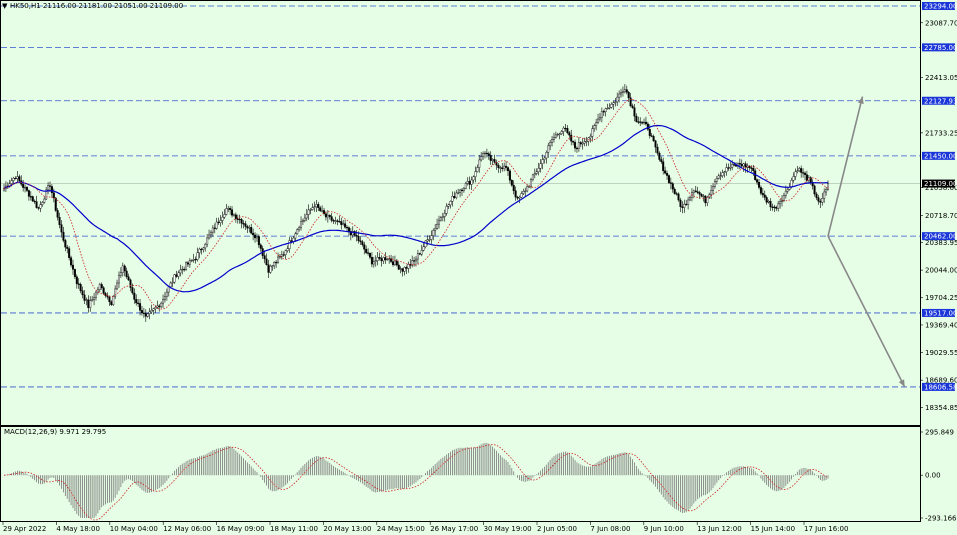 This screenshot has height=535, width=957. Describe the element at coordinates (294, 529) in the screenshot. I see `time-tick-label: 18 May 11:00` at that location.